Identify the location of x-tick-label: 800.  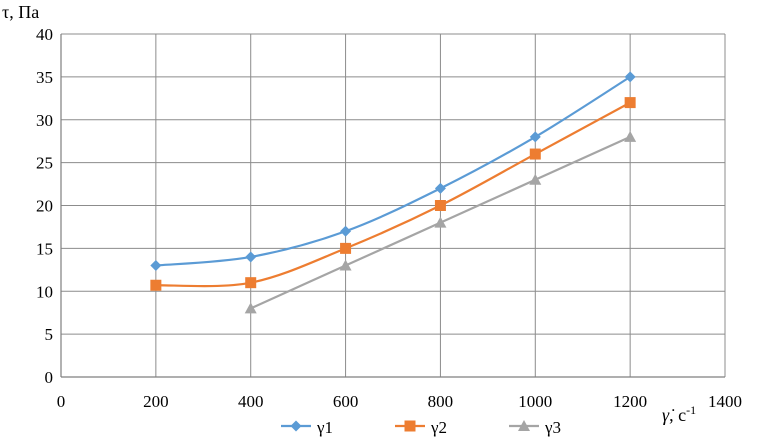
(441, 401).